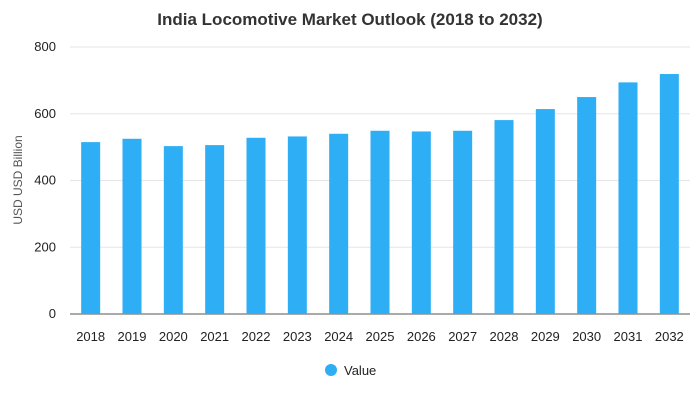  What do you see at coordinates (52, 313) in the screenshot?
I see `y-tick-label: 0` at bounding box center [52, 313].